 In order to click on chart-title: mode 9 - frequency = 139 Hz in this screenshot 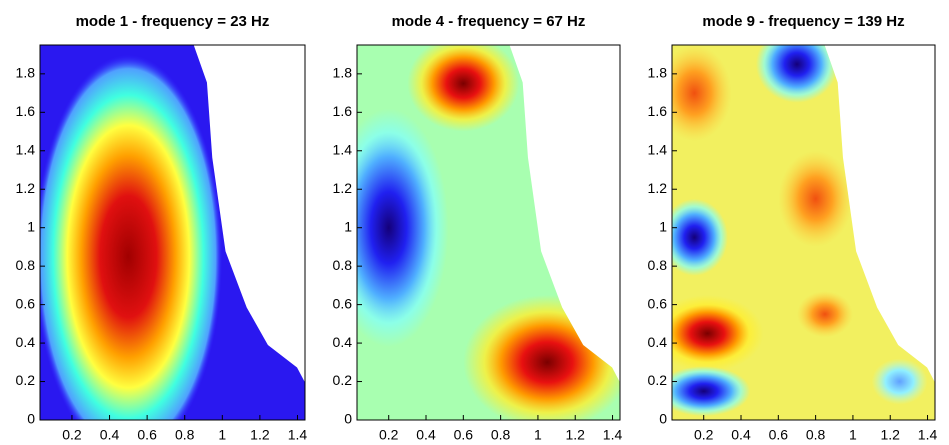, I will do `click(803, 21)`.